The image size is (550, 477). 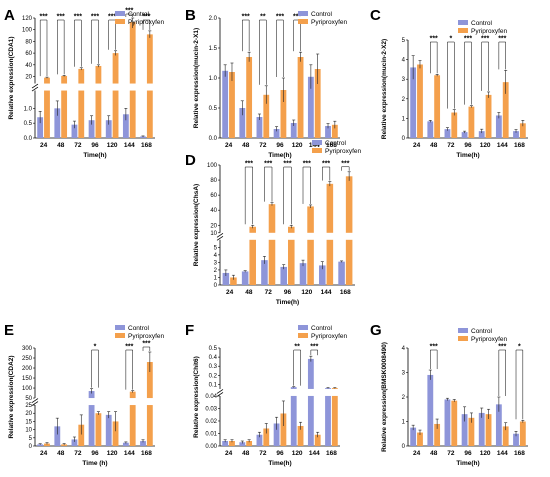 What do you see at coordinates (216, 286) in the screenshot?
I see `y-tick-label: 0` at bounding box center [216, 286].